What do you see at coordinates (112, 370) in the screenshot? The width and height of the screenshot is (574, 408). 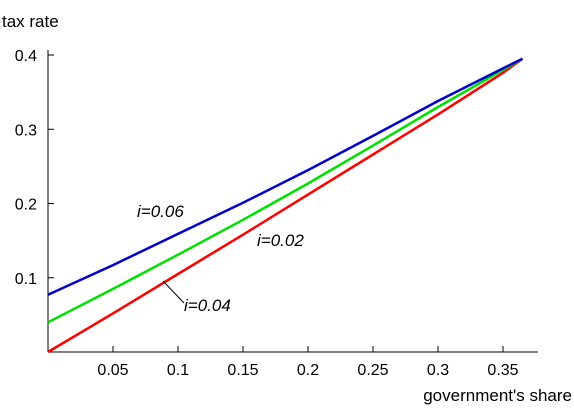 I see `x-tick-label: 0.05` at bounding box center [112, 370].